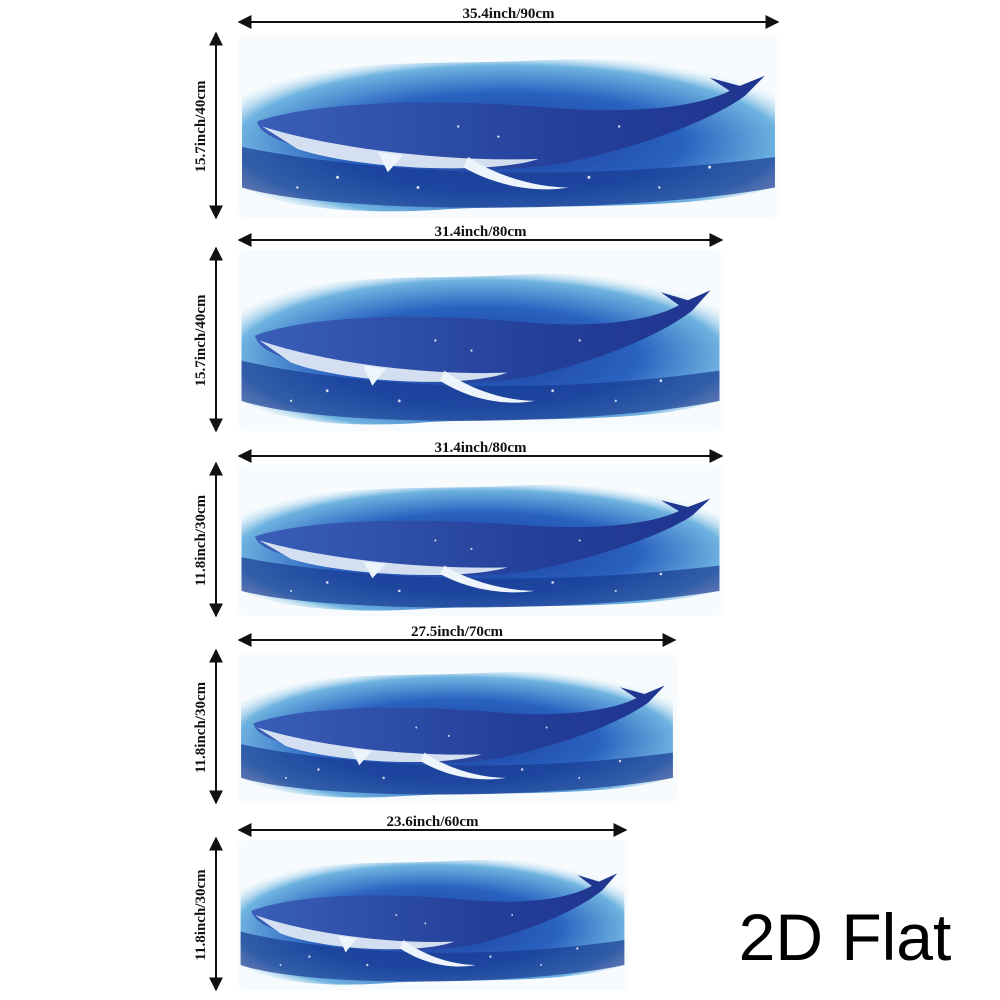 The image size is (1000, 1000). What do you see at coordinates (457, 632) in the screenshot?
I see `width-label: 27.5inch/70cm` at bounding box center [457, 632].